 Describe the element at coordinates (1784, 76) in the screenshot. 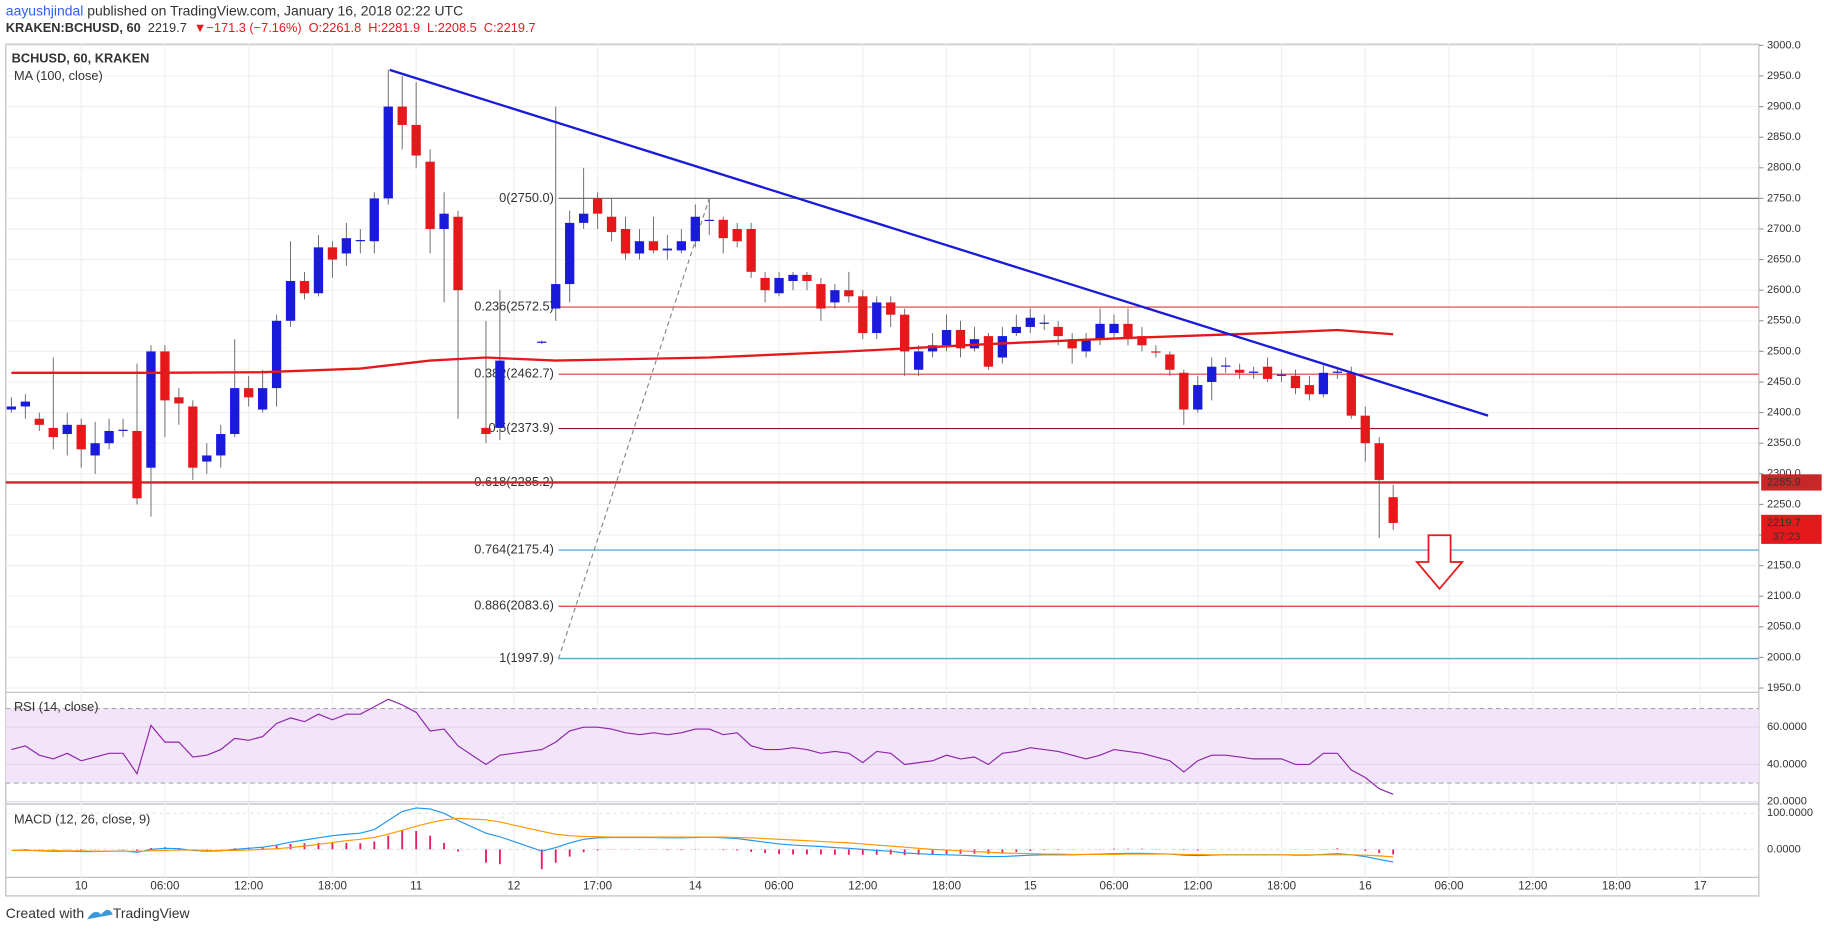

I see `y-tick-label: 2950.0` at that location.